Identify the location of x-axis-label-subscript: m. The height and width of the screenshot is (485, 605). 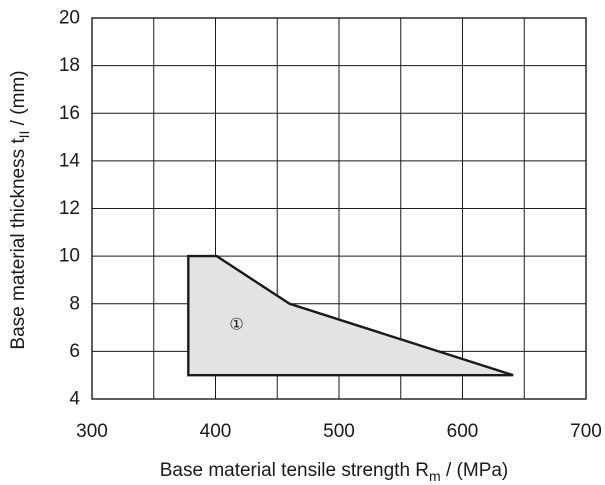
(435, 476).